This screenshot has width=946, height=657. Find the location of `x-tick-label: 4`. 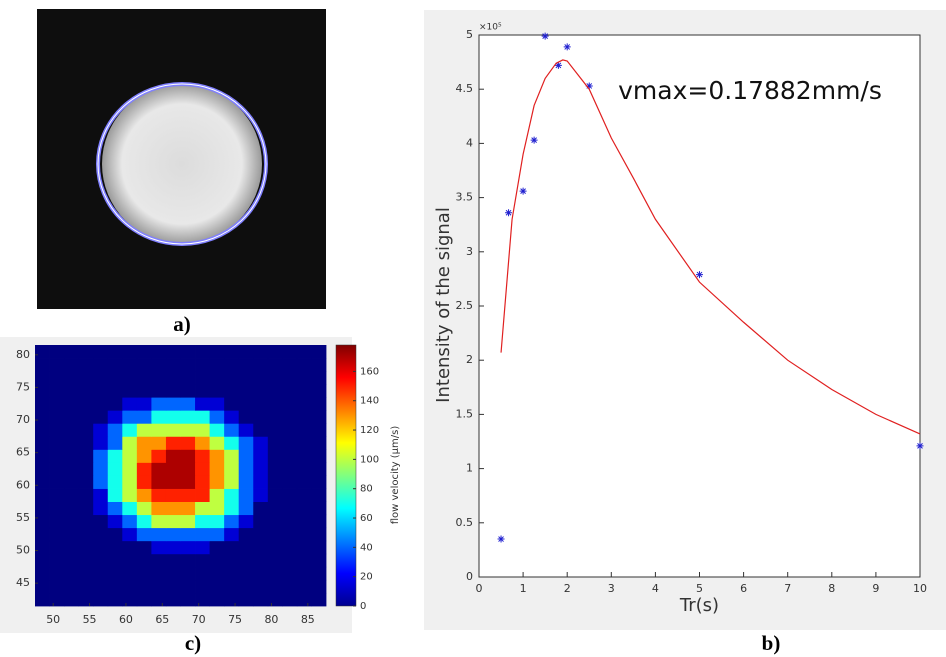

x-tick-label: 4 is located at coordinates (655, 588).